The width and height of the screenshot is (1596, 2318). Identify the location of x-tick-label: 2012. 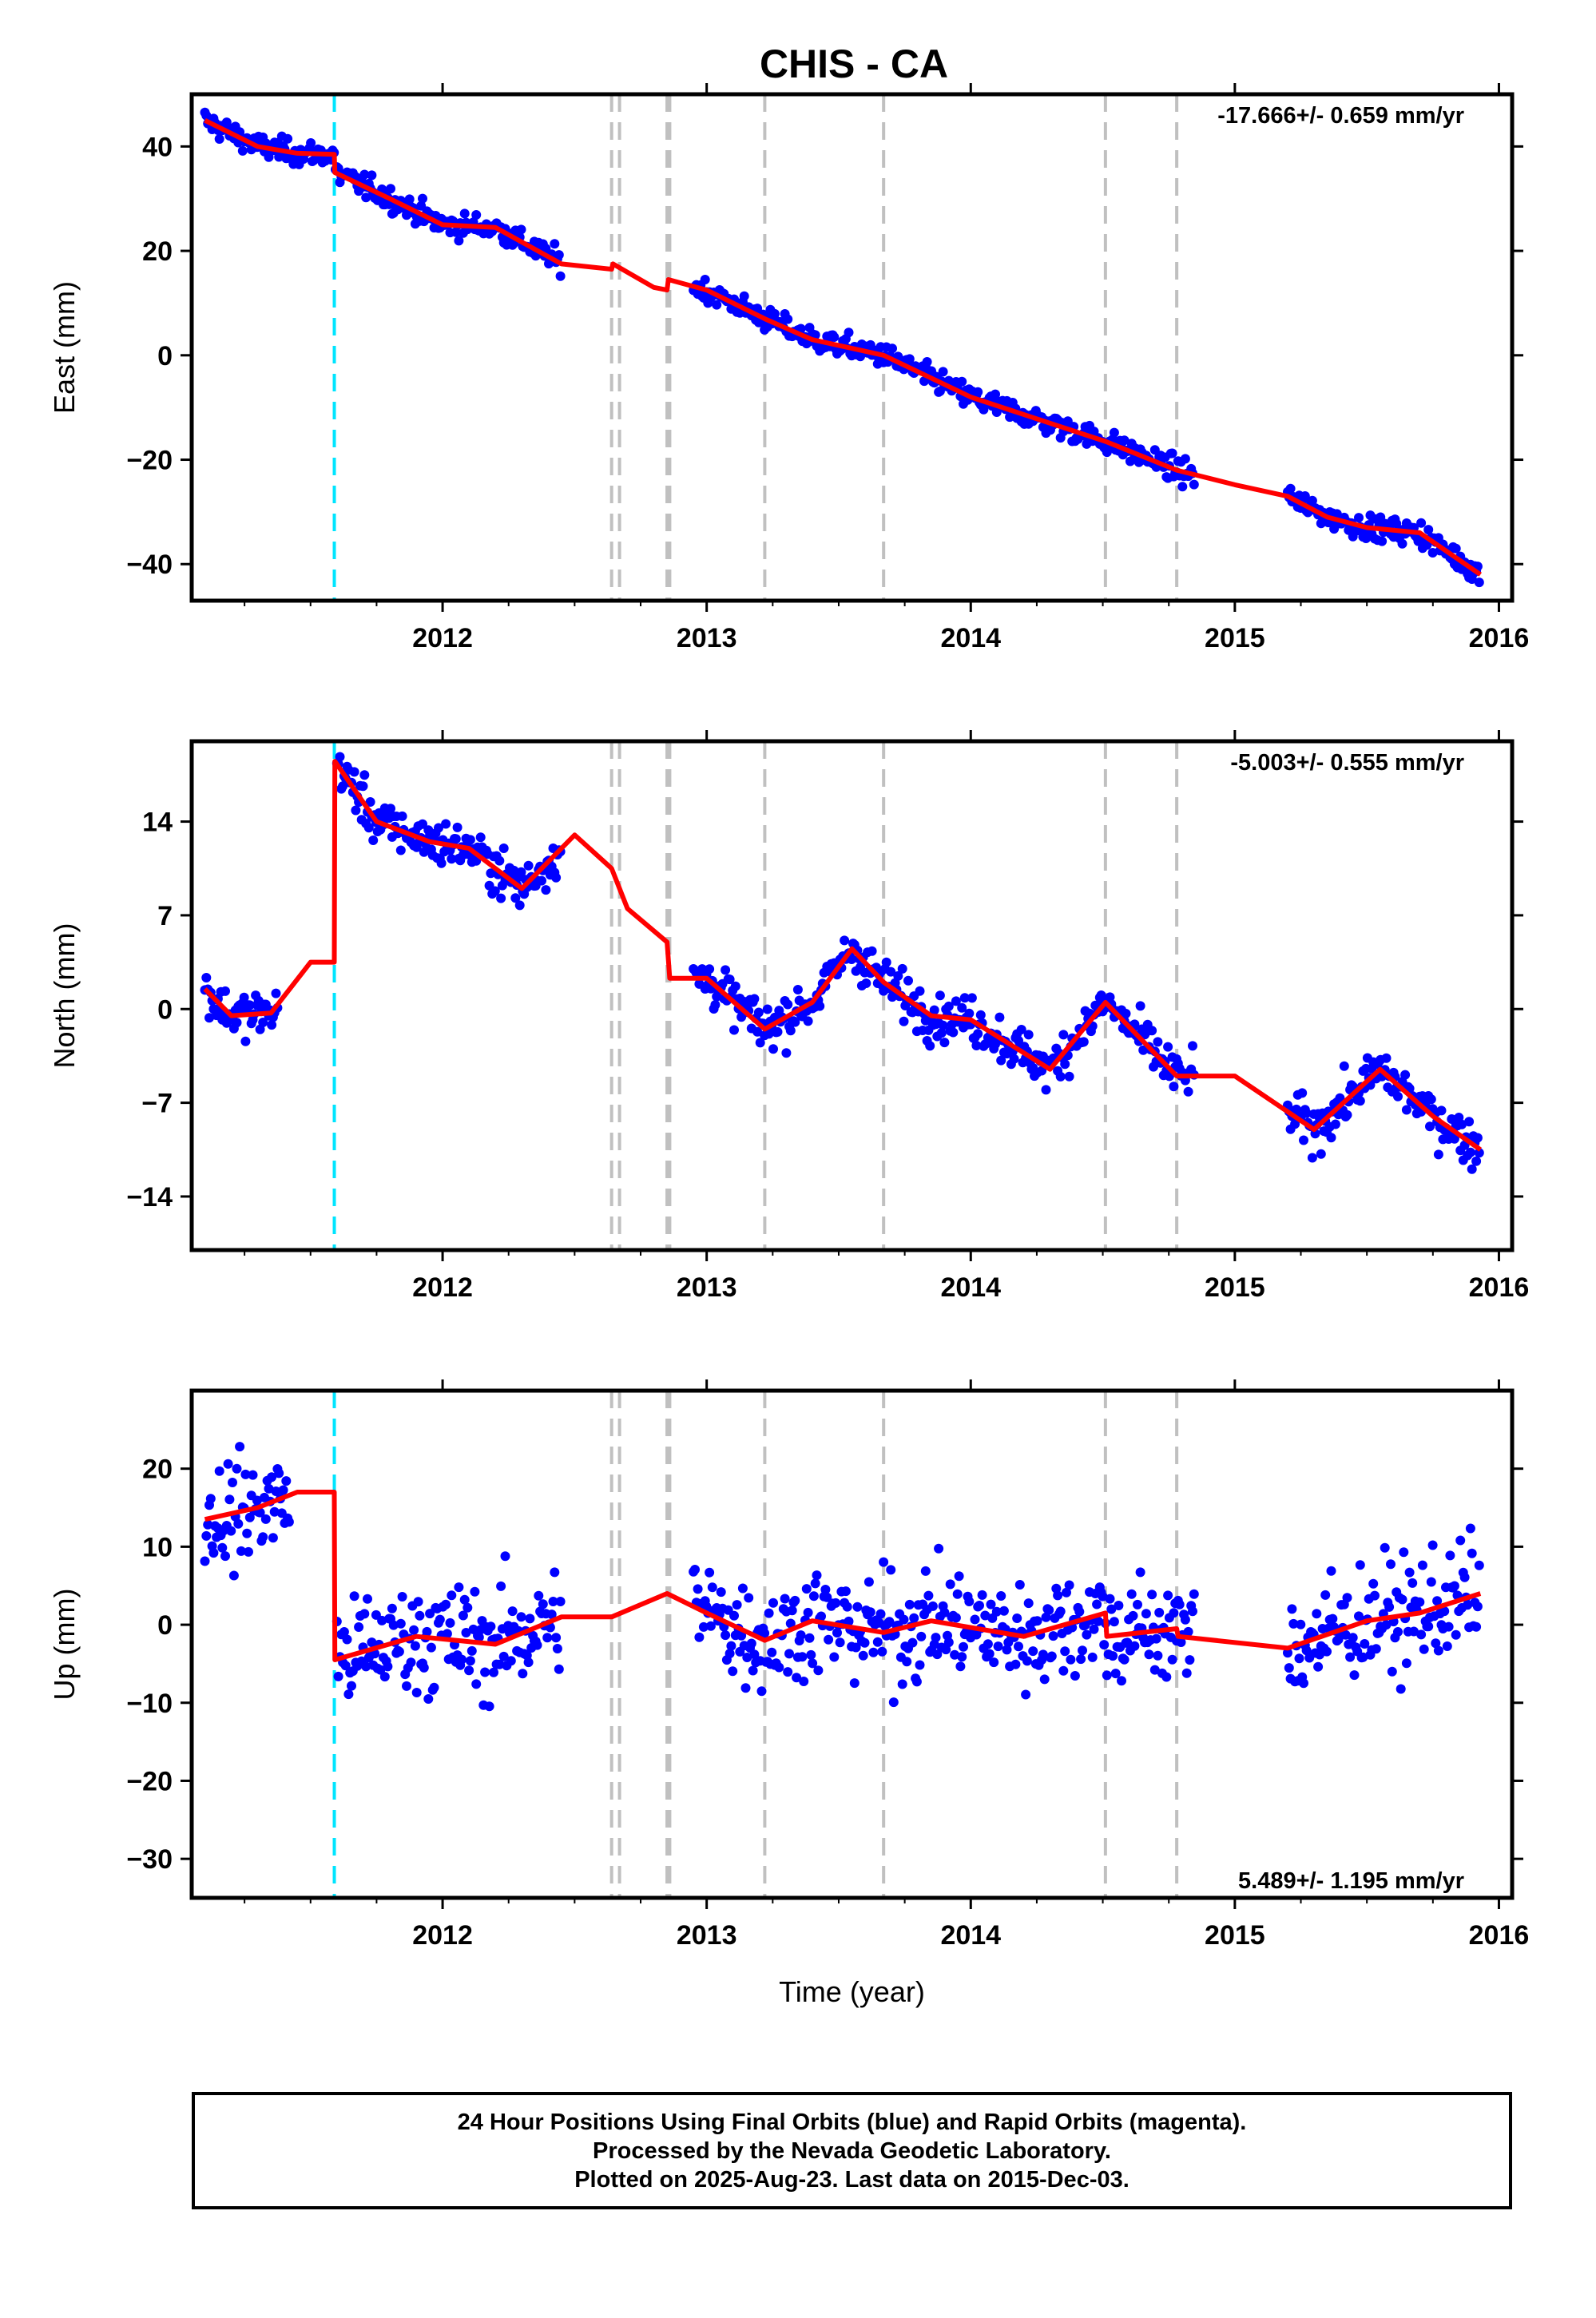
(442, 1287).